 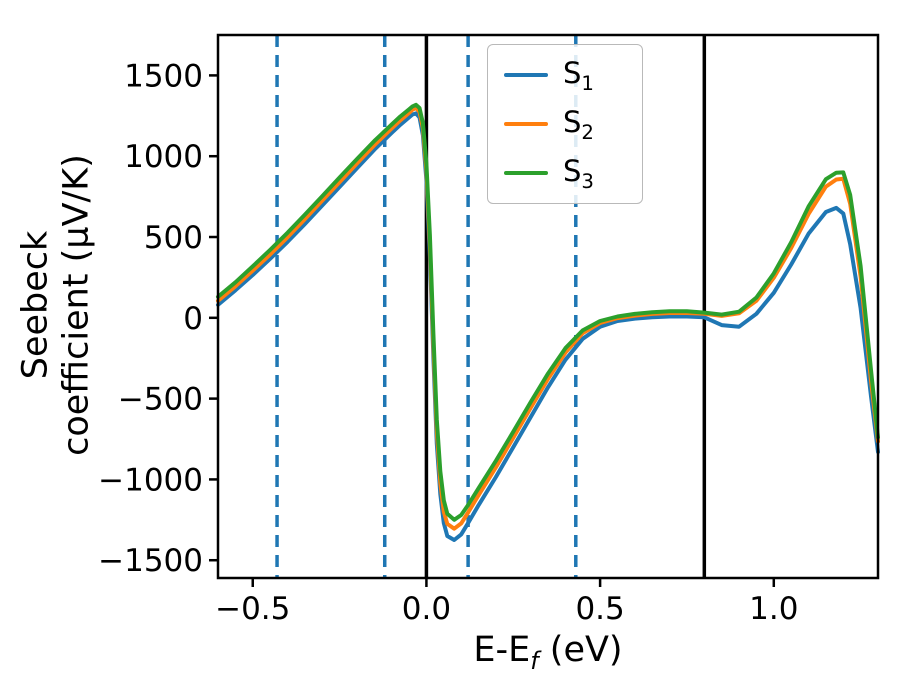 What do you see at coordinates (252, 609) in the screenshot?
I see `x-tick-label: −0.5` at bounding box center [252, 609].